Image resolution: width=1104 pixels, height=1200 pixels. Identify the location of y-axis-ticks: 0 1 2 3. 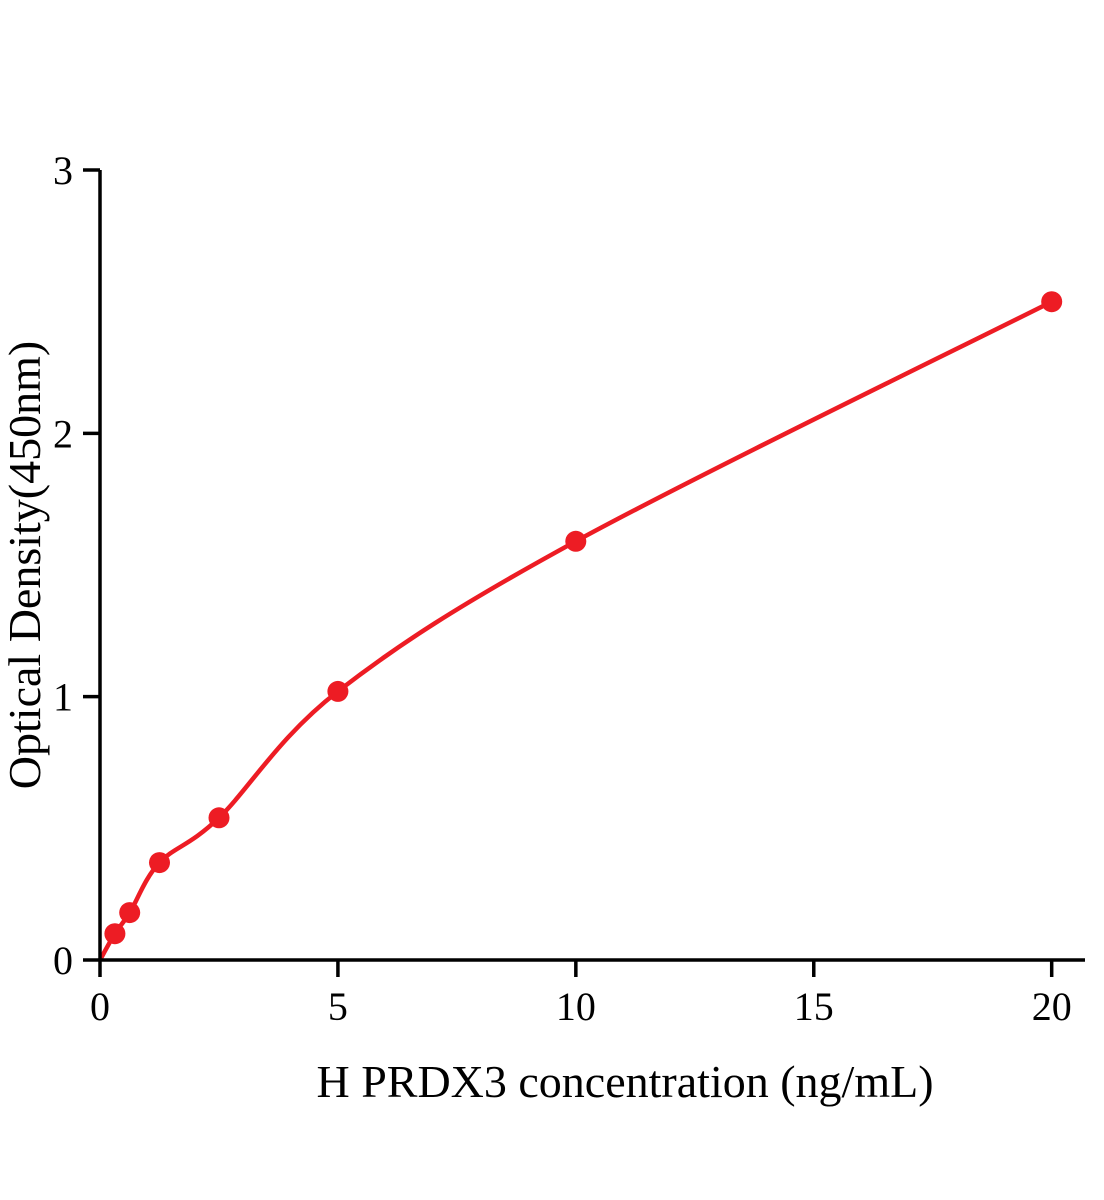
(76, 565).